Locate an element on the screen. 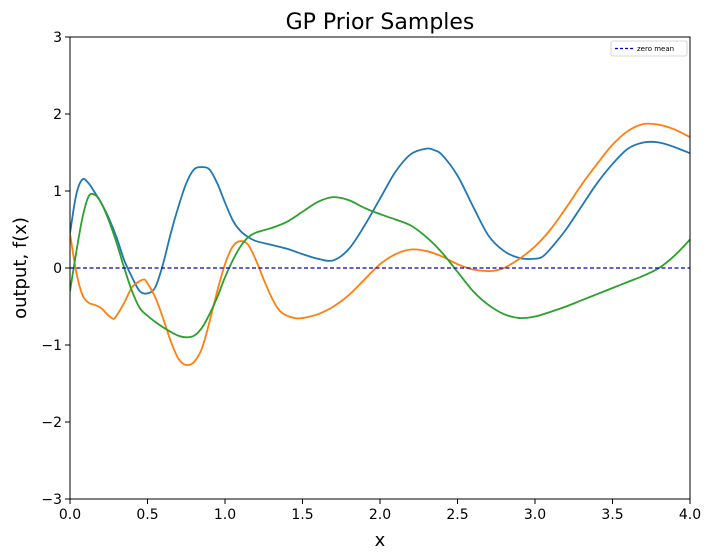  y-tick-label: 2 is located at coordinates (57, 115).